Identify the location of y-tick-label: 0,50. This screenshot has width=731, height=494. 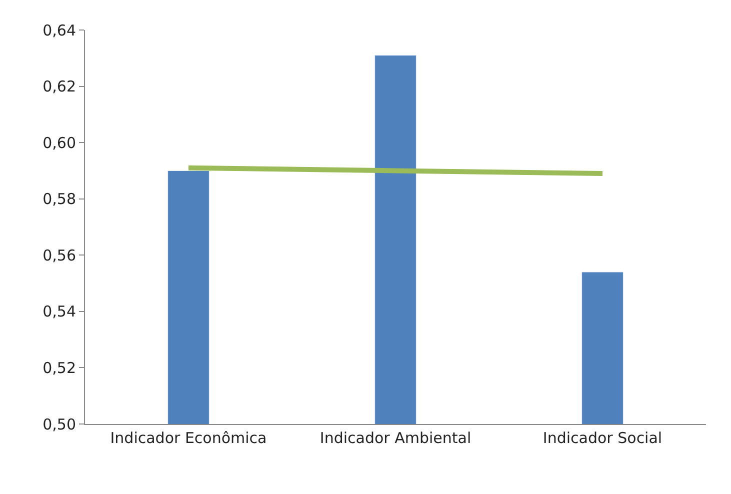
(59, 424).